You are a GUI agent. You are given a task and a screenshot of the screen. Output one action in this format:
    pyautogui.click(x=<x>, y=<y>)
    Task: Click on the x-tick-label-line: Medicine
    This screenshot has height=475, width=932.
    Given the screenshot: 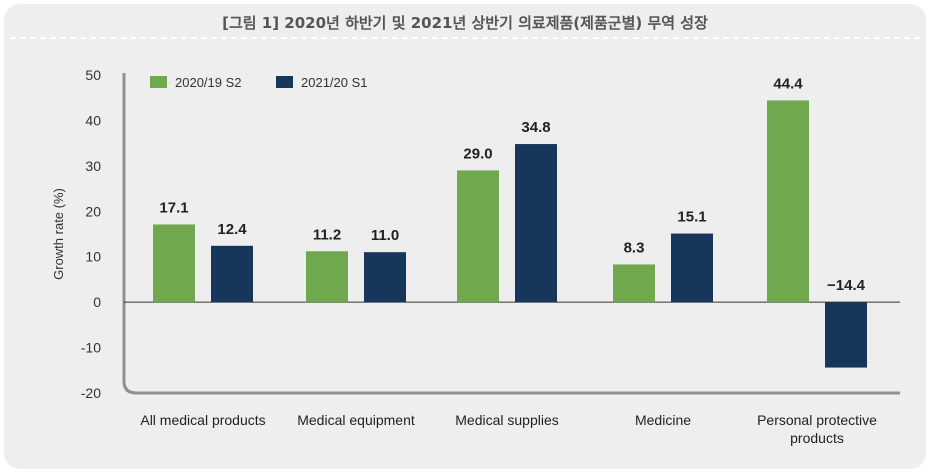 What is the action you would take?
    pyautogui.click(x=663, y=420)
    